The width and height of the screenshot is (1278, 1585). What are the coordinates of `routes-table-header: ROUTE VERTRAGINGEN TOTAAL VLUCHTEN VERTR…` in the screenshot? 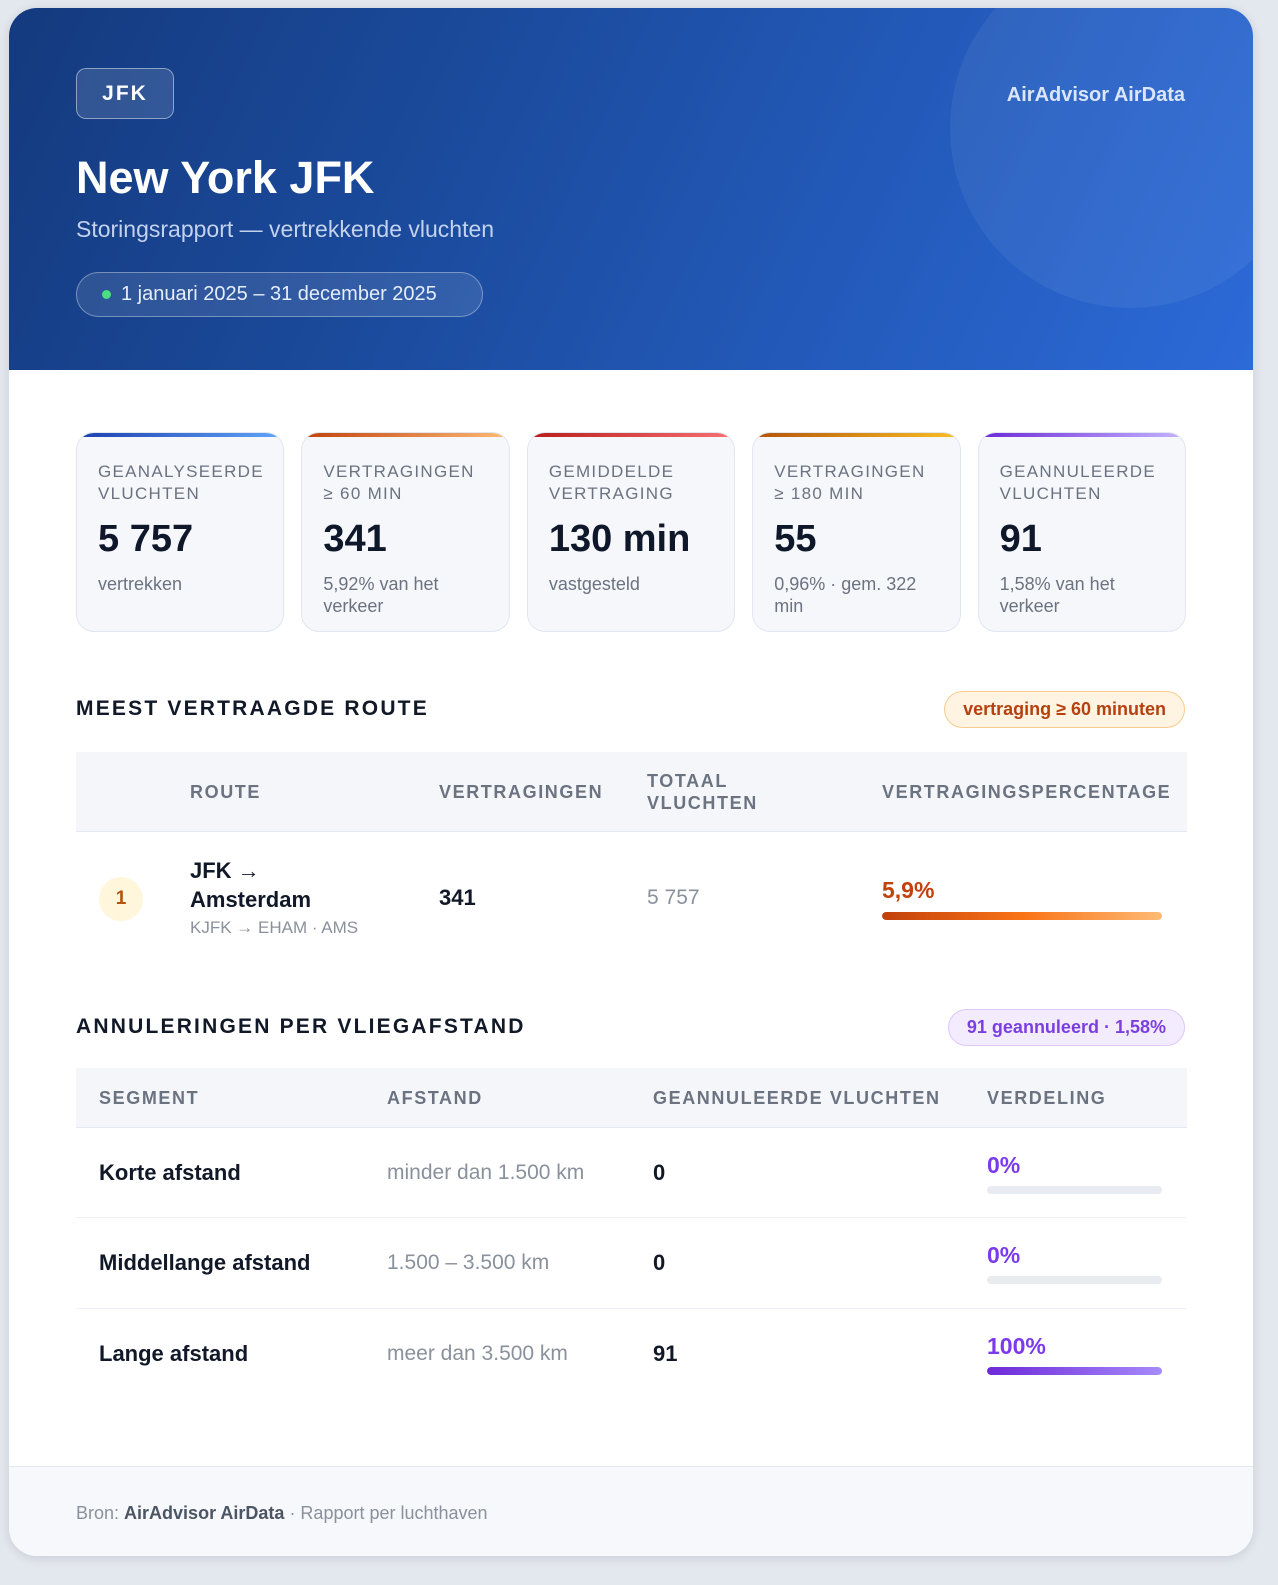 It's located at (631, 792).